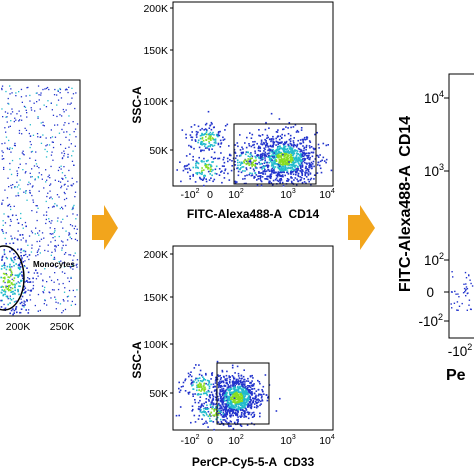 Image resolution: width=474 pixels, height=474 pixels. I want to click on svg-text: 104, so click(434, 97).